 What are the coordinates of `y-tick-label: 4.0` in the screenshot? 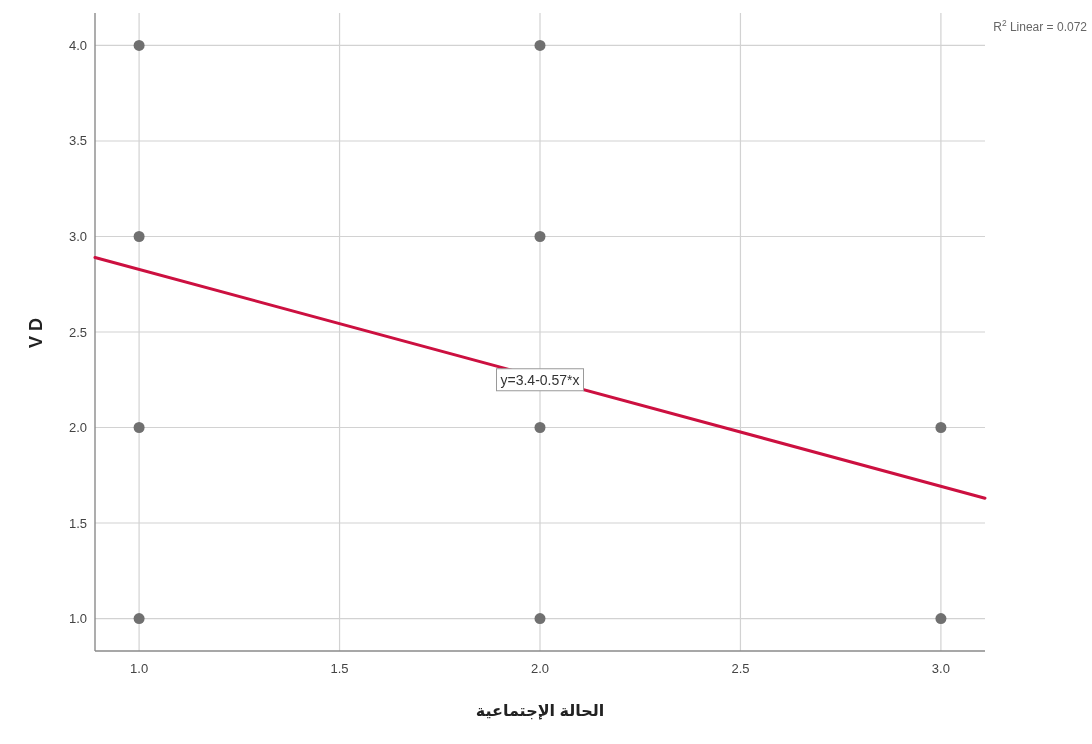 It's located at (77, 45).